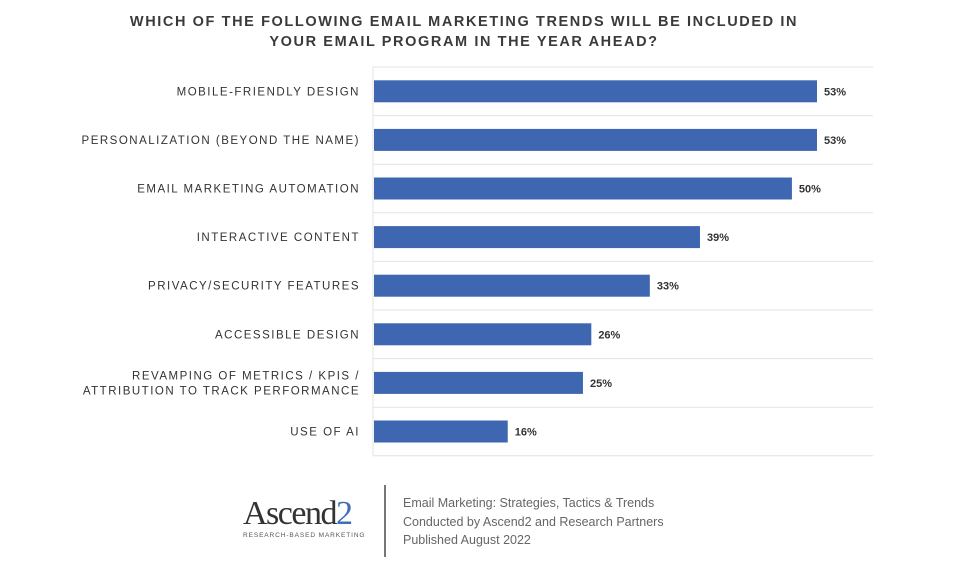 This screenshot has width=972, height=566. Describe the element at coordinates (718, 238) in the screenshot. I see `value-label: 39%` at that location.